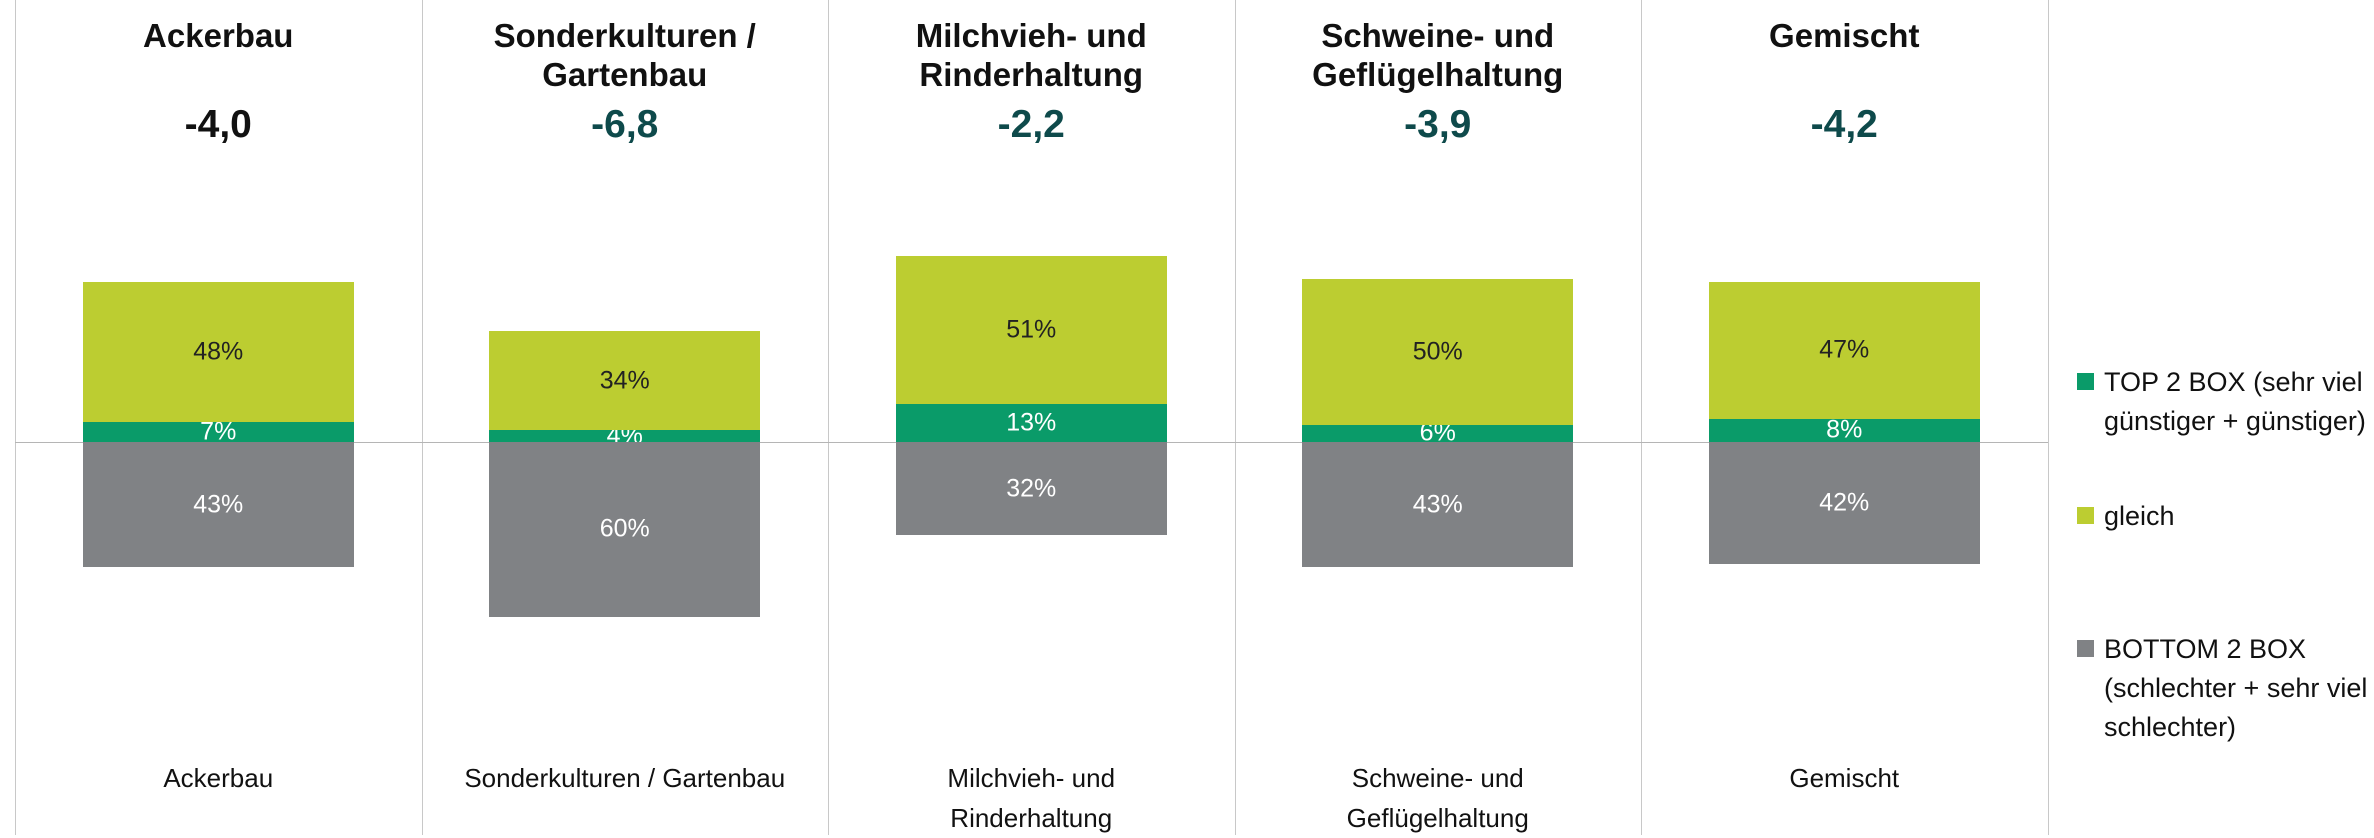 This screenshot has height=838, width=2374. I want to click on value-label: 8%, so click(1844, 429).